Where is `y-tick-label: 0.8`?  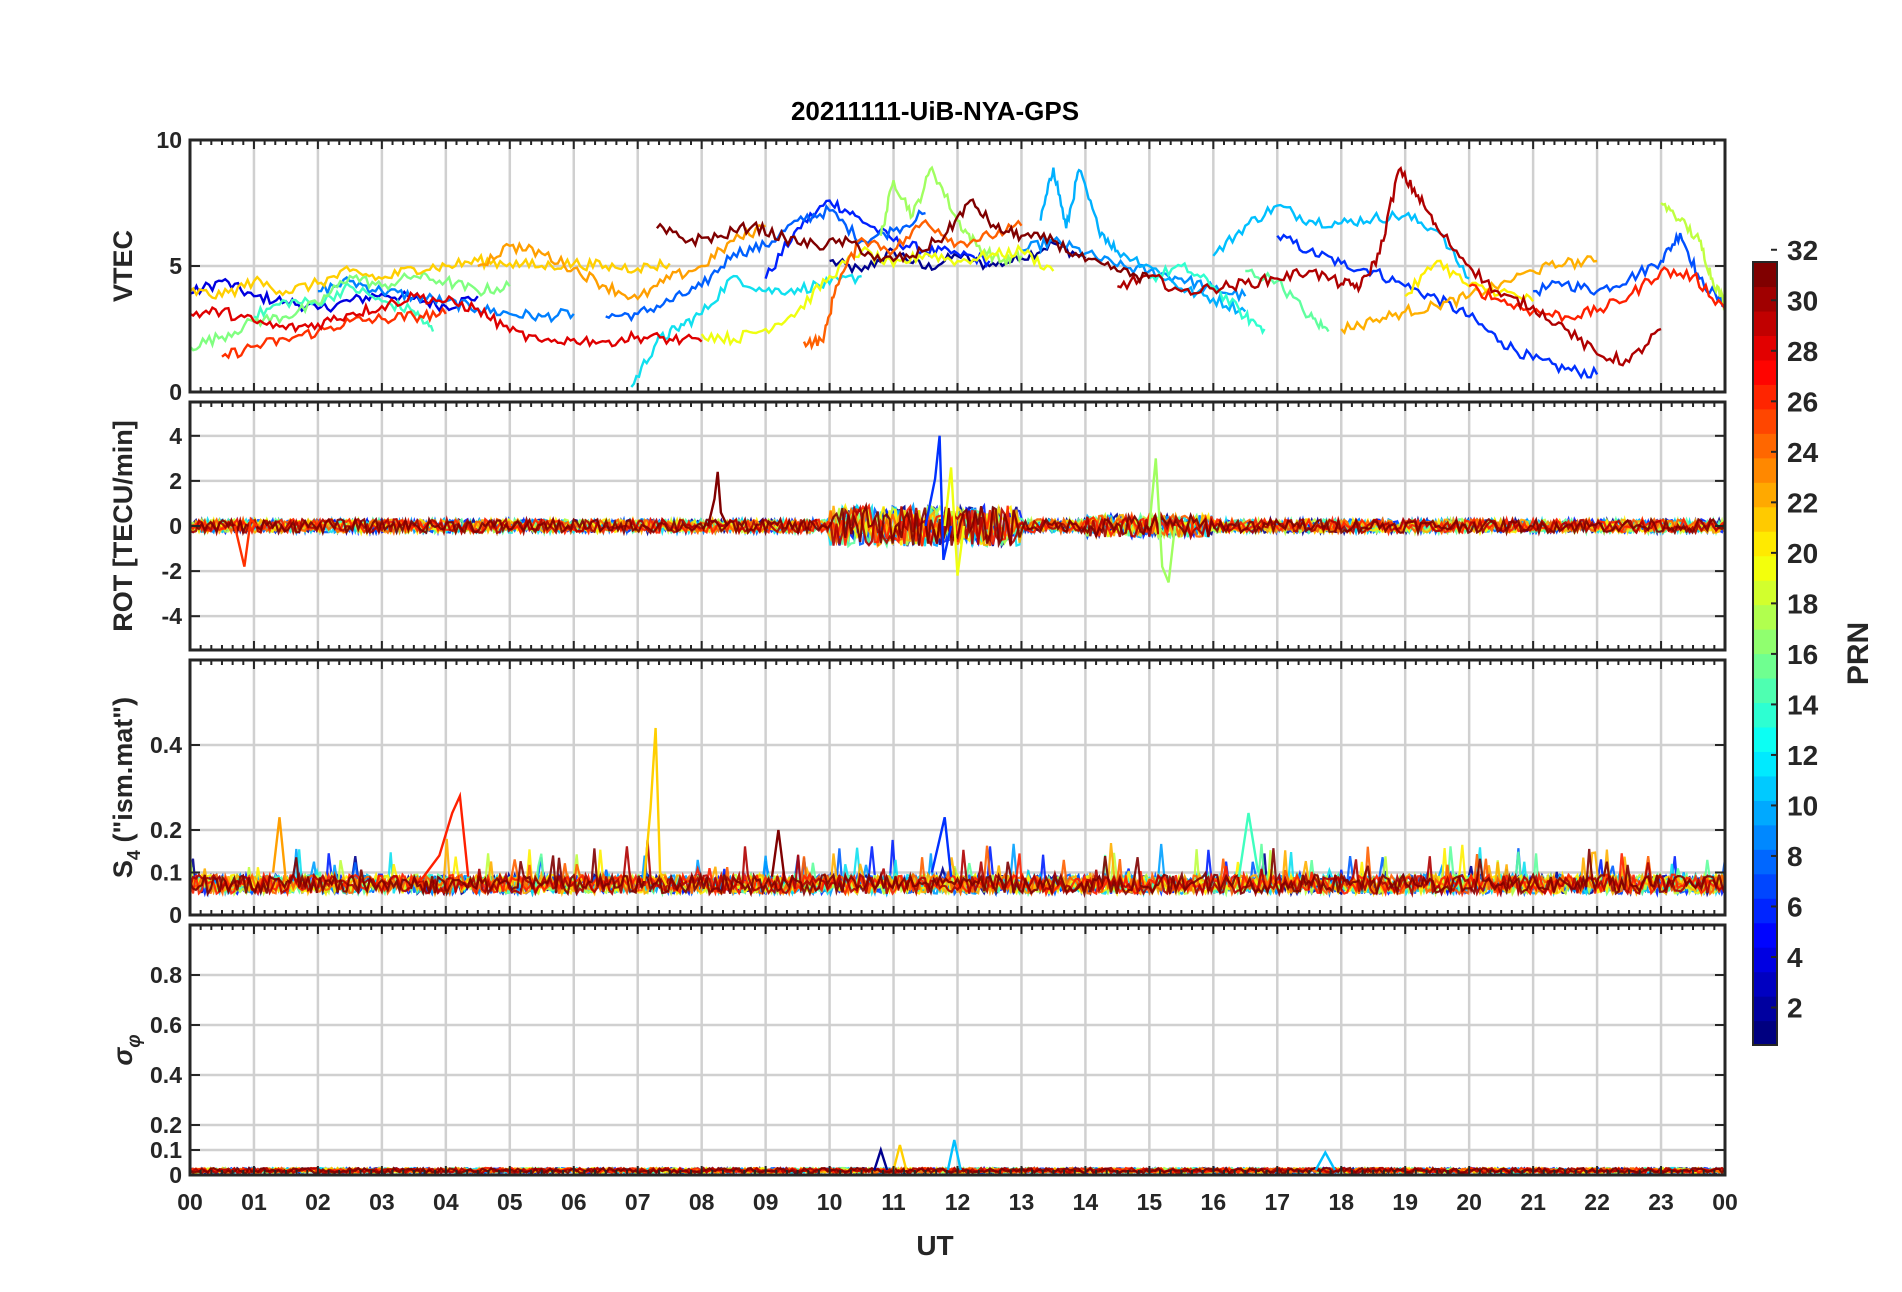
y-tick-label: 0.8 is located at coordinates (166, 975).